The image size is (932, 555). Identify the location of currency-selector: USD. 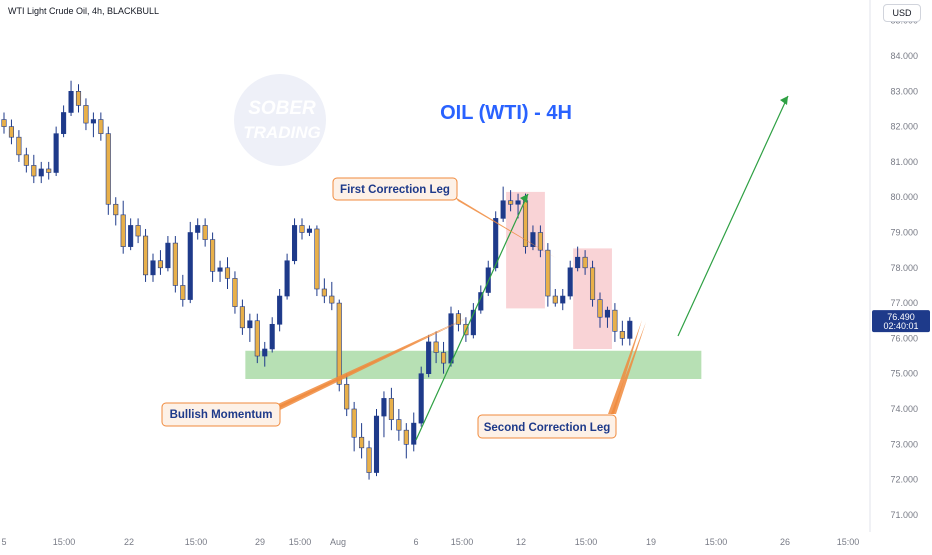
(902, 13).